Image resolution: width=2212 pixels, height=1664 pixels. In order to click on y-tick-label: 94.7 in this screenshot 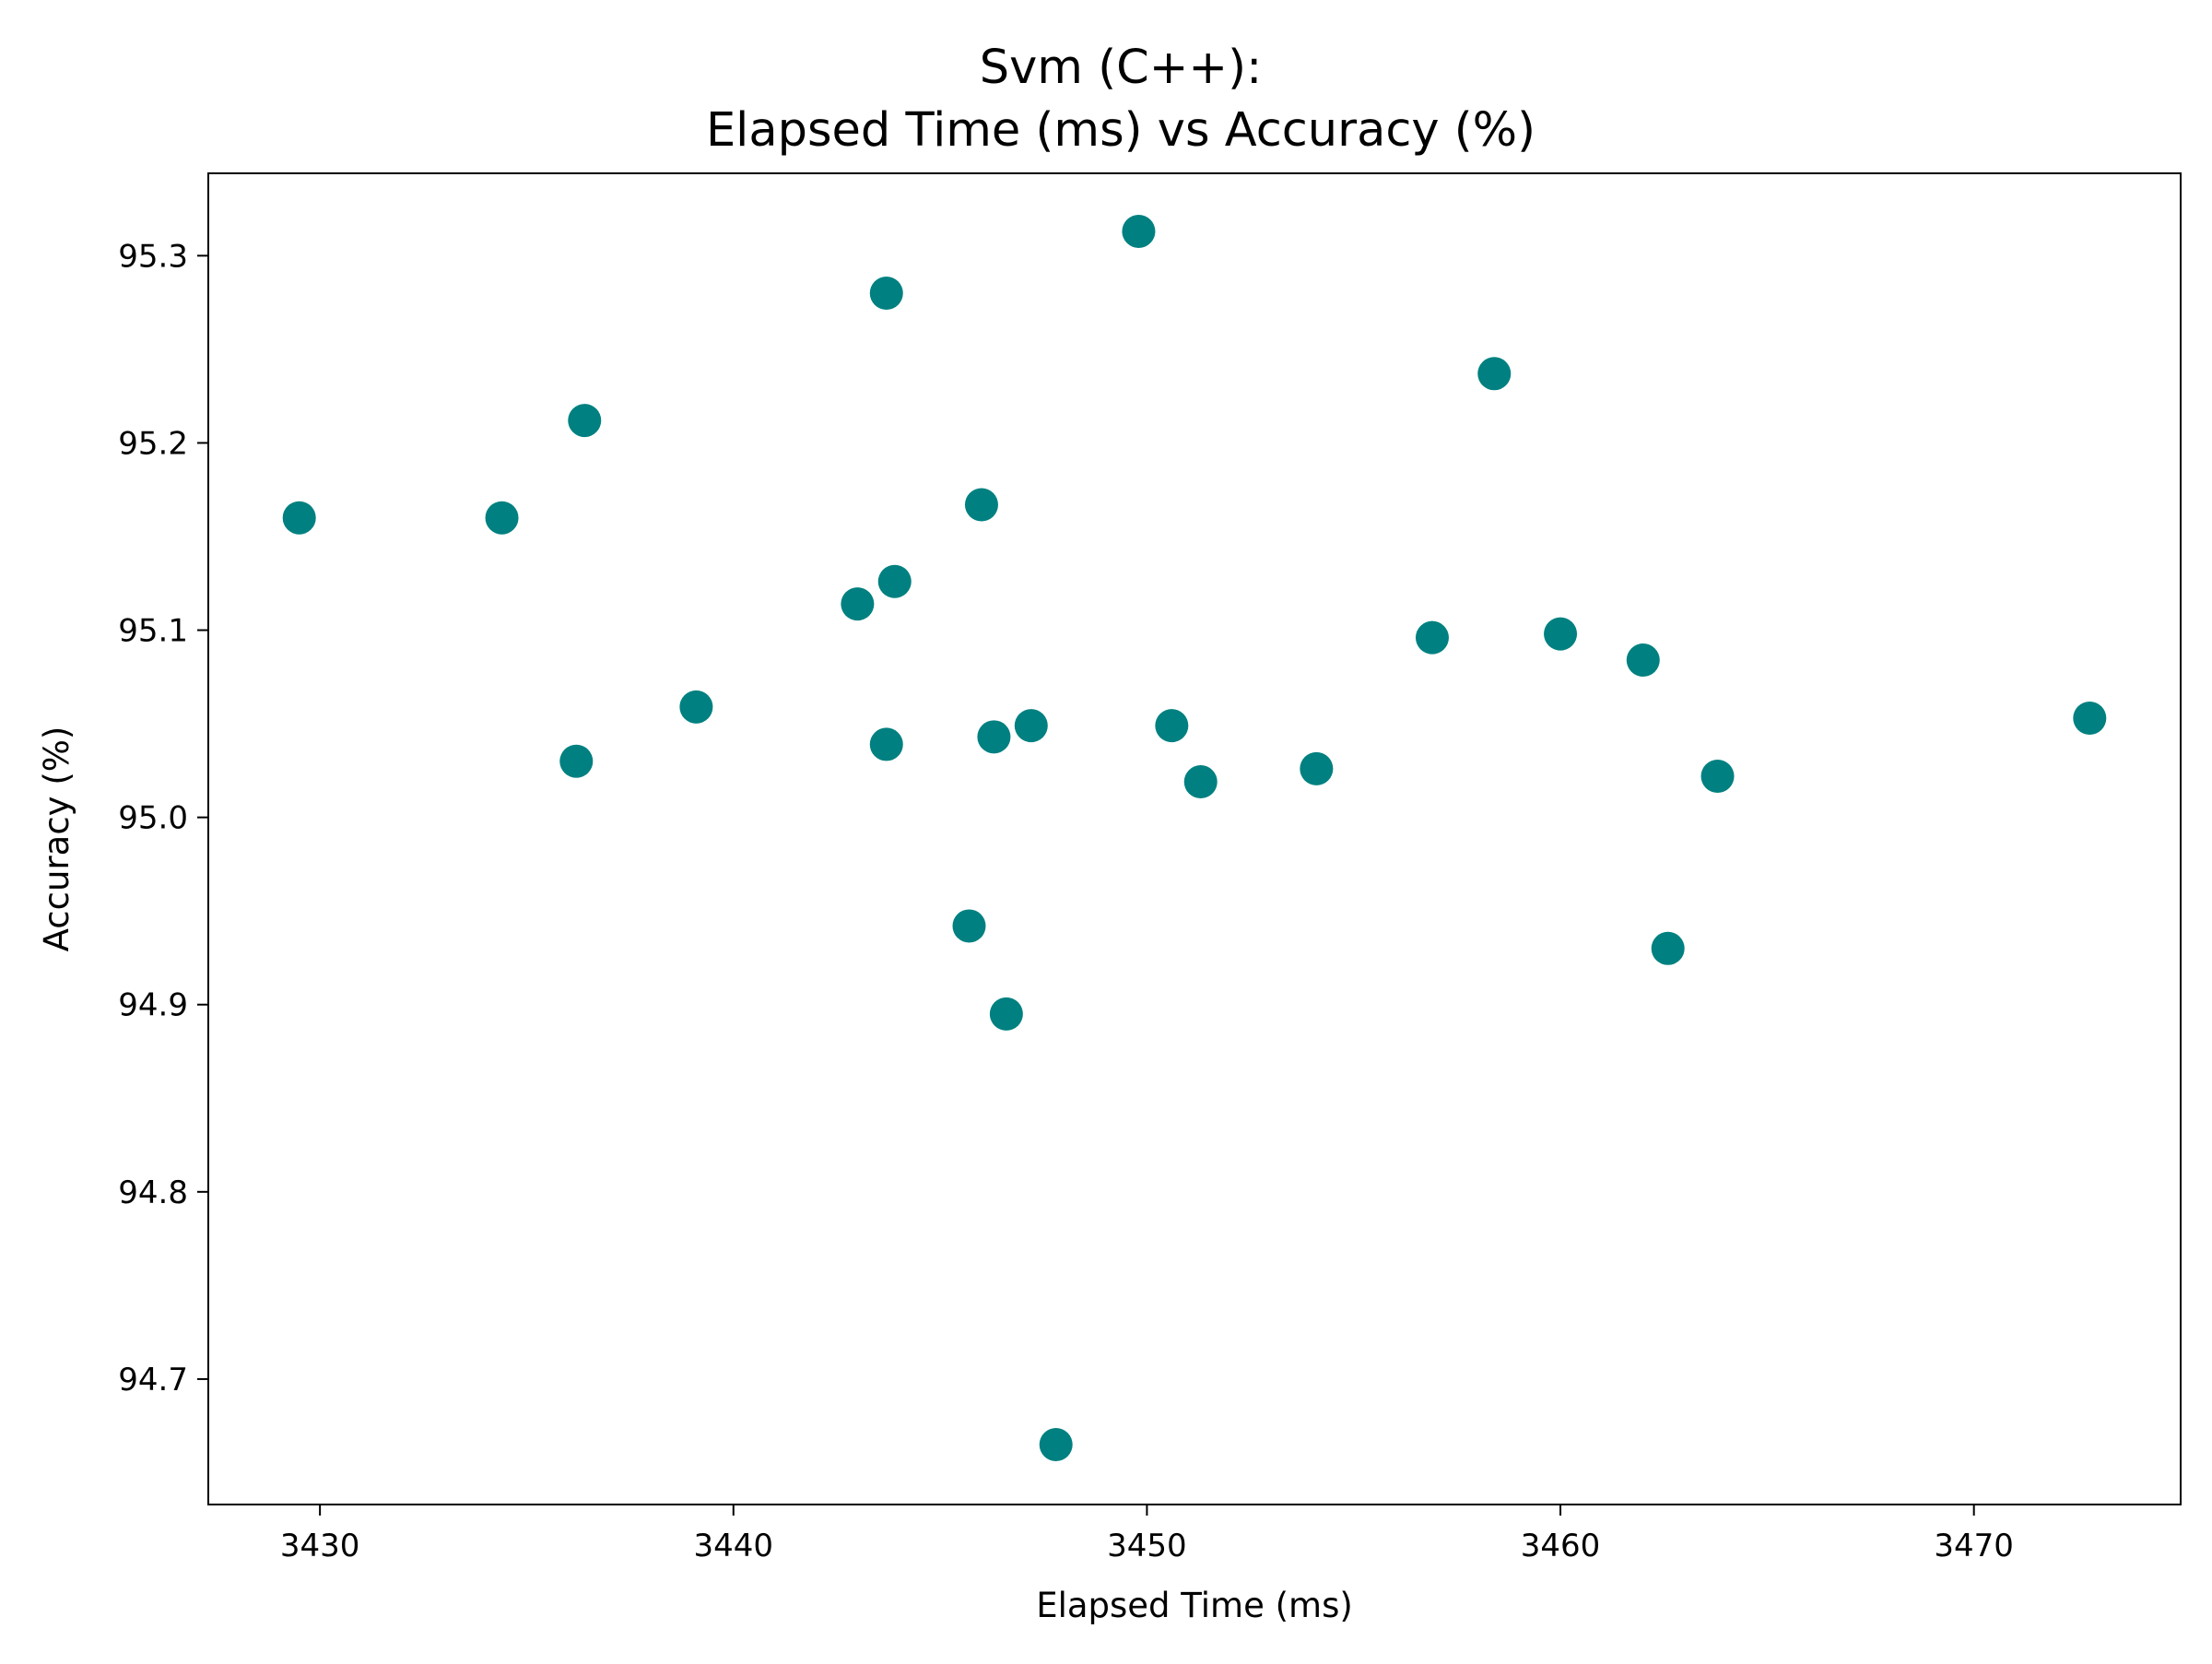, I will do `click(153, 1380)`.